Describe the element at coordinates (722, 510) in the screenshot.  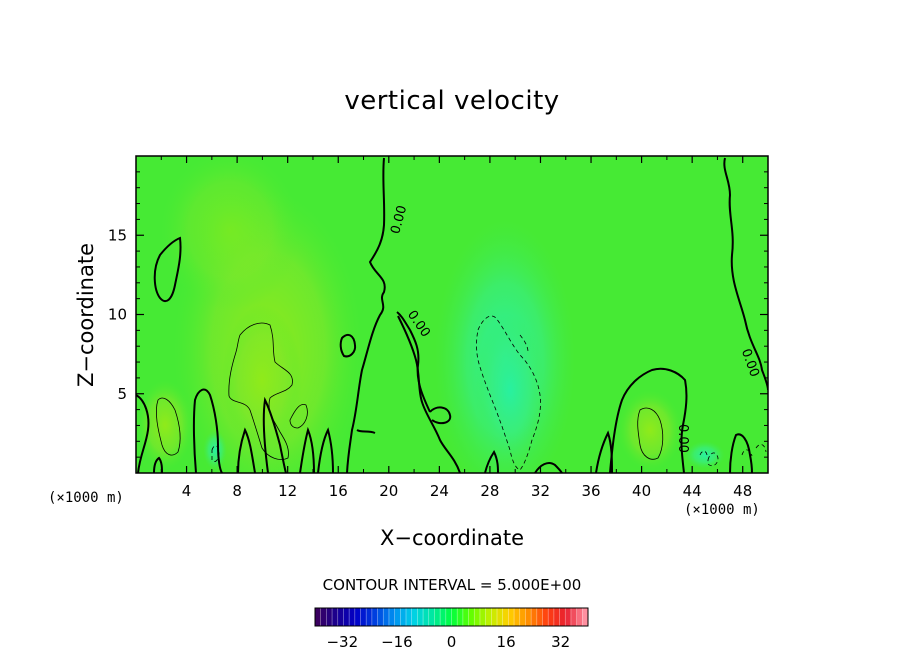
I see `x-unit-label: (×1000 m)` at that location.